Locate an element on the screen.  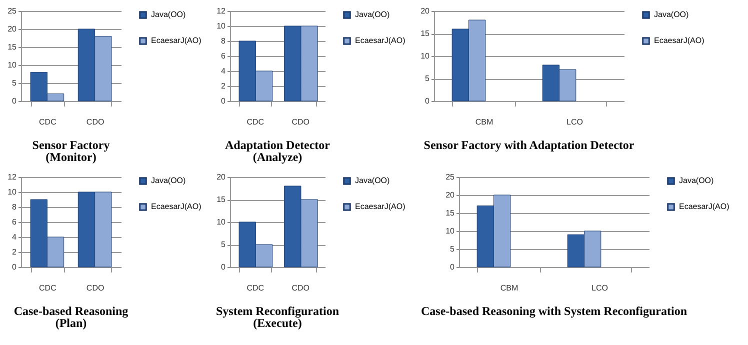
text: Adaptation Detector is located at coordinates (278, 145).